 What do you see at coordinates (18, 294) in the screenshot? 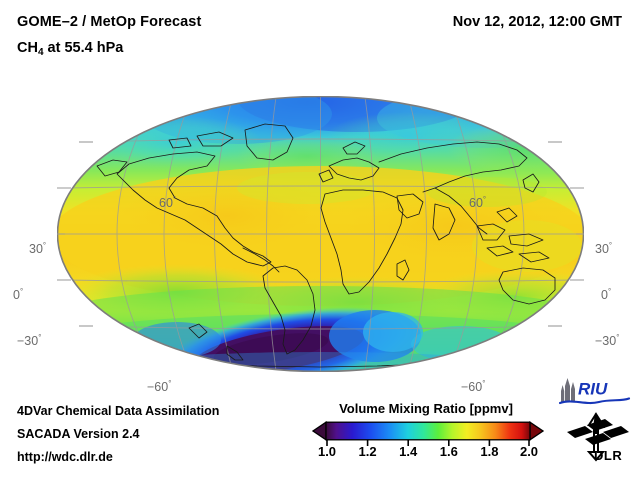
I see `lat-label-0-left: 0°` at bounding box center [18, 294].